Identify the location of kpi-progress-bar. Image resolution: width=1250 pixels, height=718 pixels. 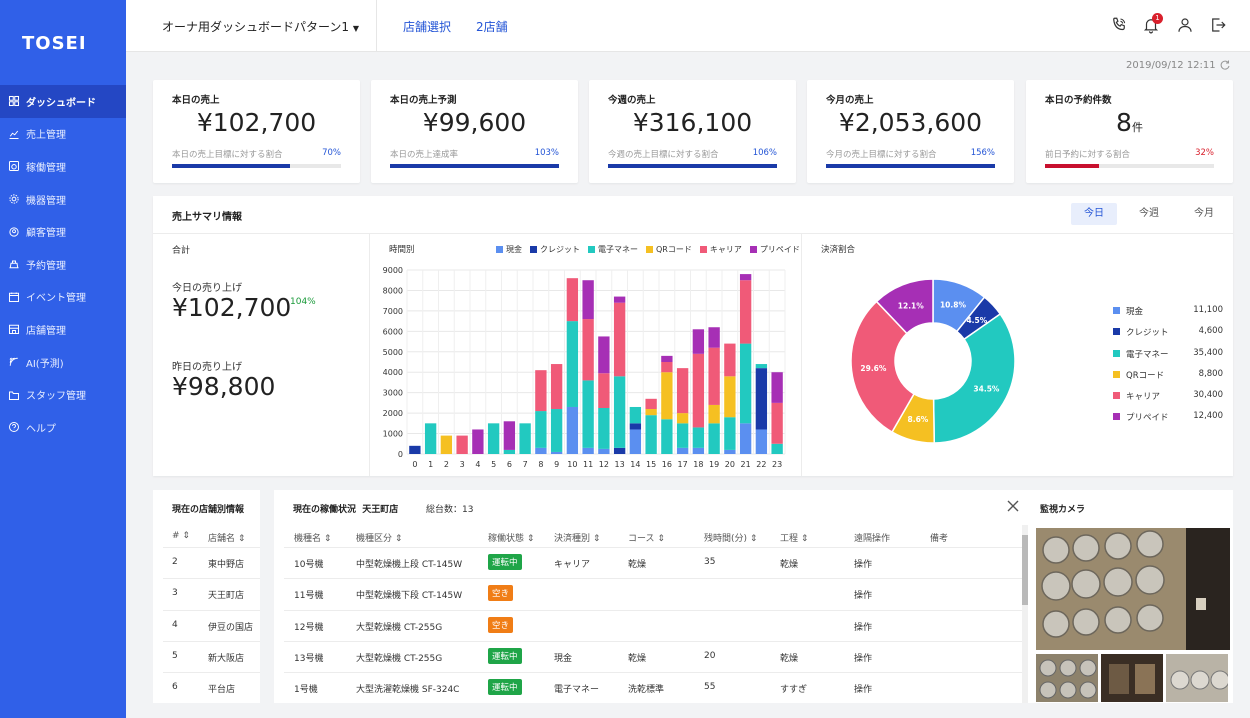
(1129, 166).